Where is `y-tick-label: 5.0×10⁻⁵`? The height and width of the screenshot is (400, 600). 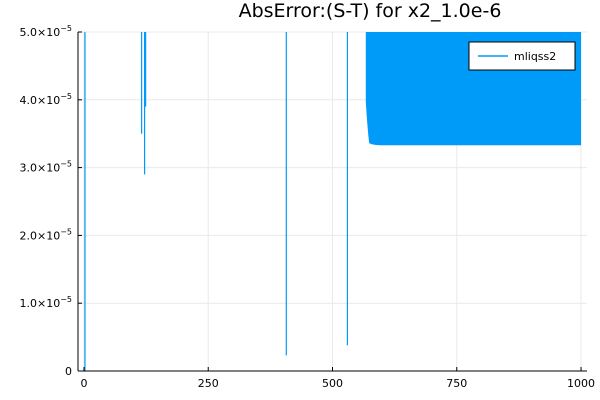 y-tick-label: 5.0×10⁻⁵ is located at coordinates (45, 31).